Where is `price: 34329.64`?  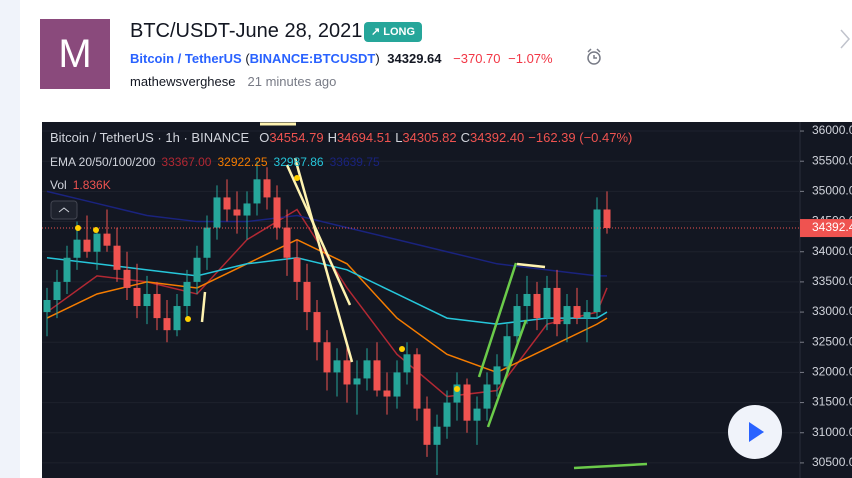 price: 34329.64 is located at coordinates (414, 58).